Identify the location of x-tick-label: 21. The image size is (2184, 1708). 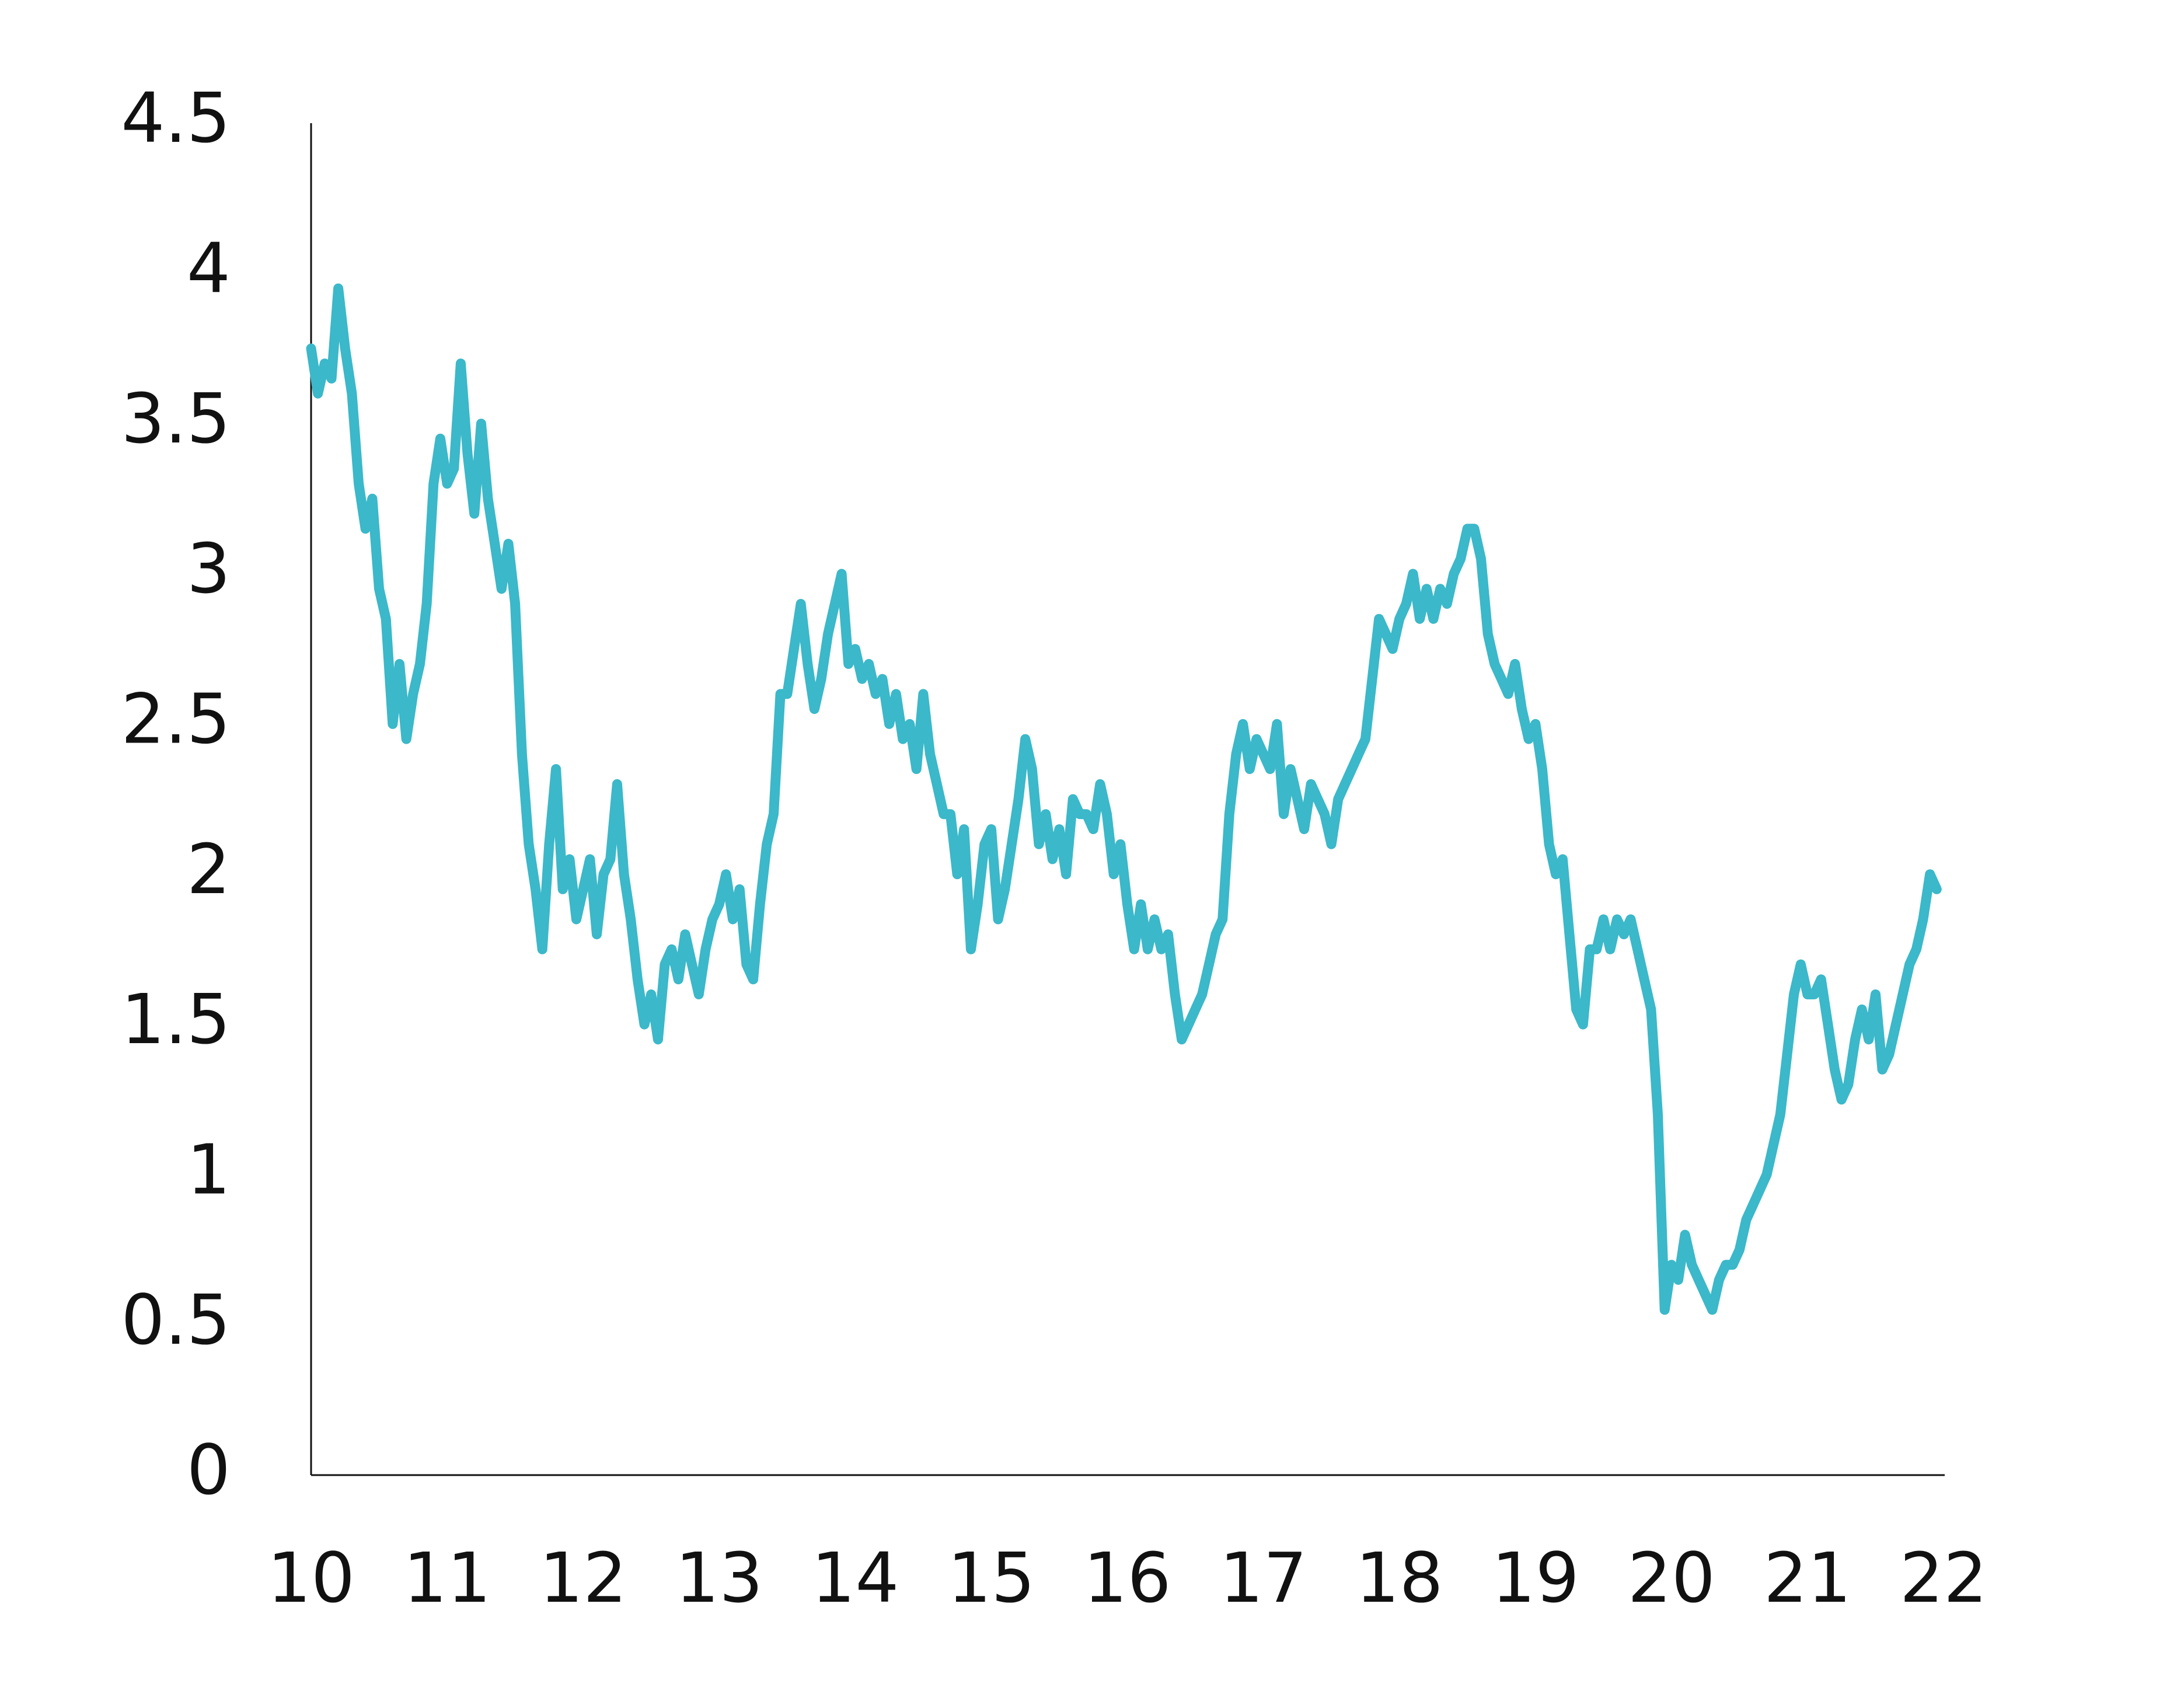
(1807, 1578).